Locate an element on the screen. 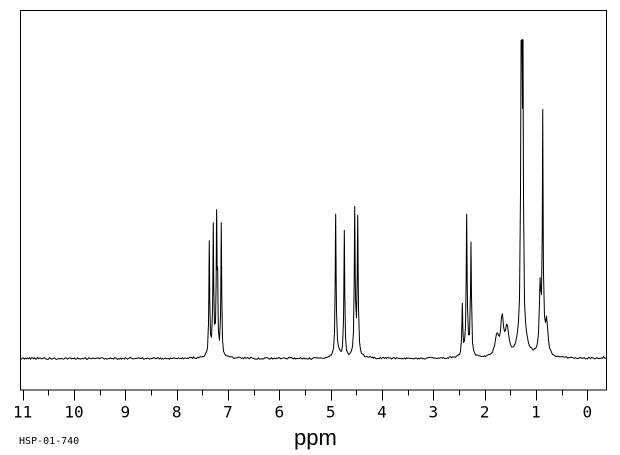  spectrum-id-label: HSP-01-740 is located at coordinates (49, 441).